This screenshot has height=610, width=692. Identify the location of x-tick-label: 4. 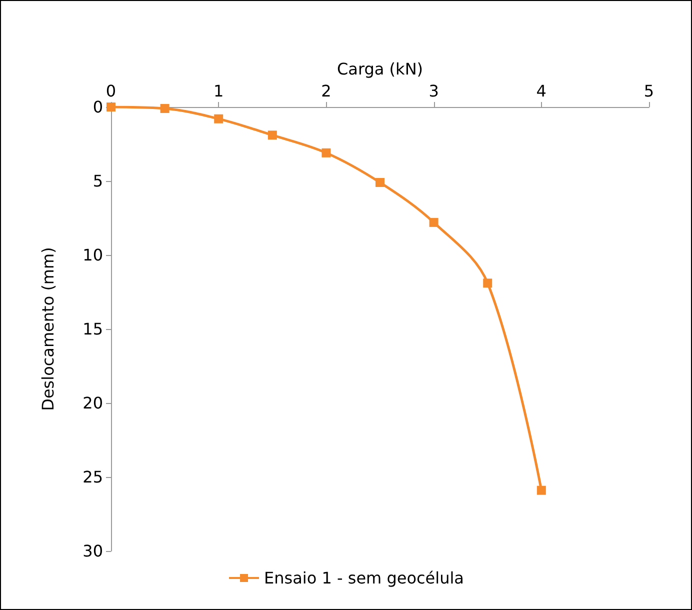
(541, 91).